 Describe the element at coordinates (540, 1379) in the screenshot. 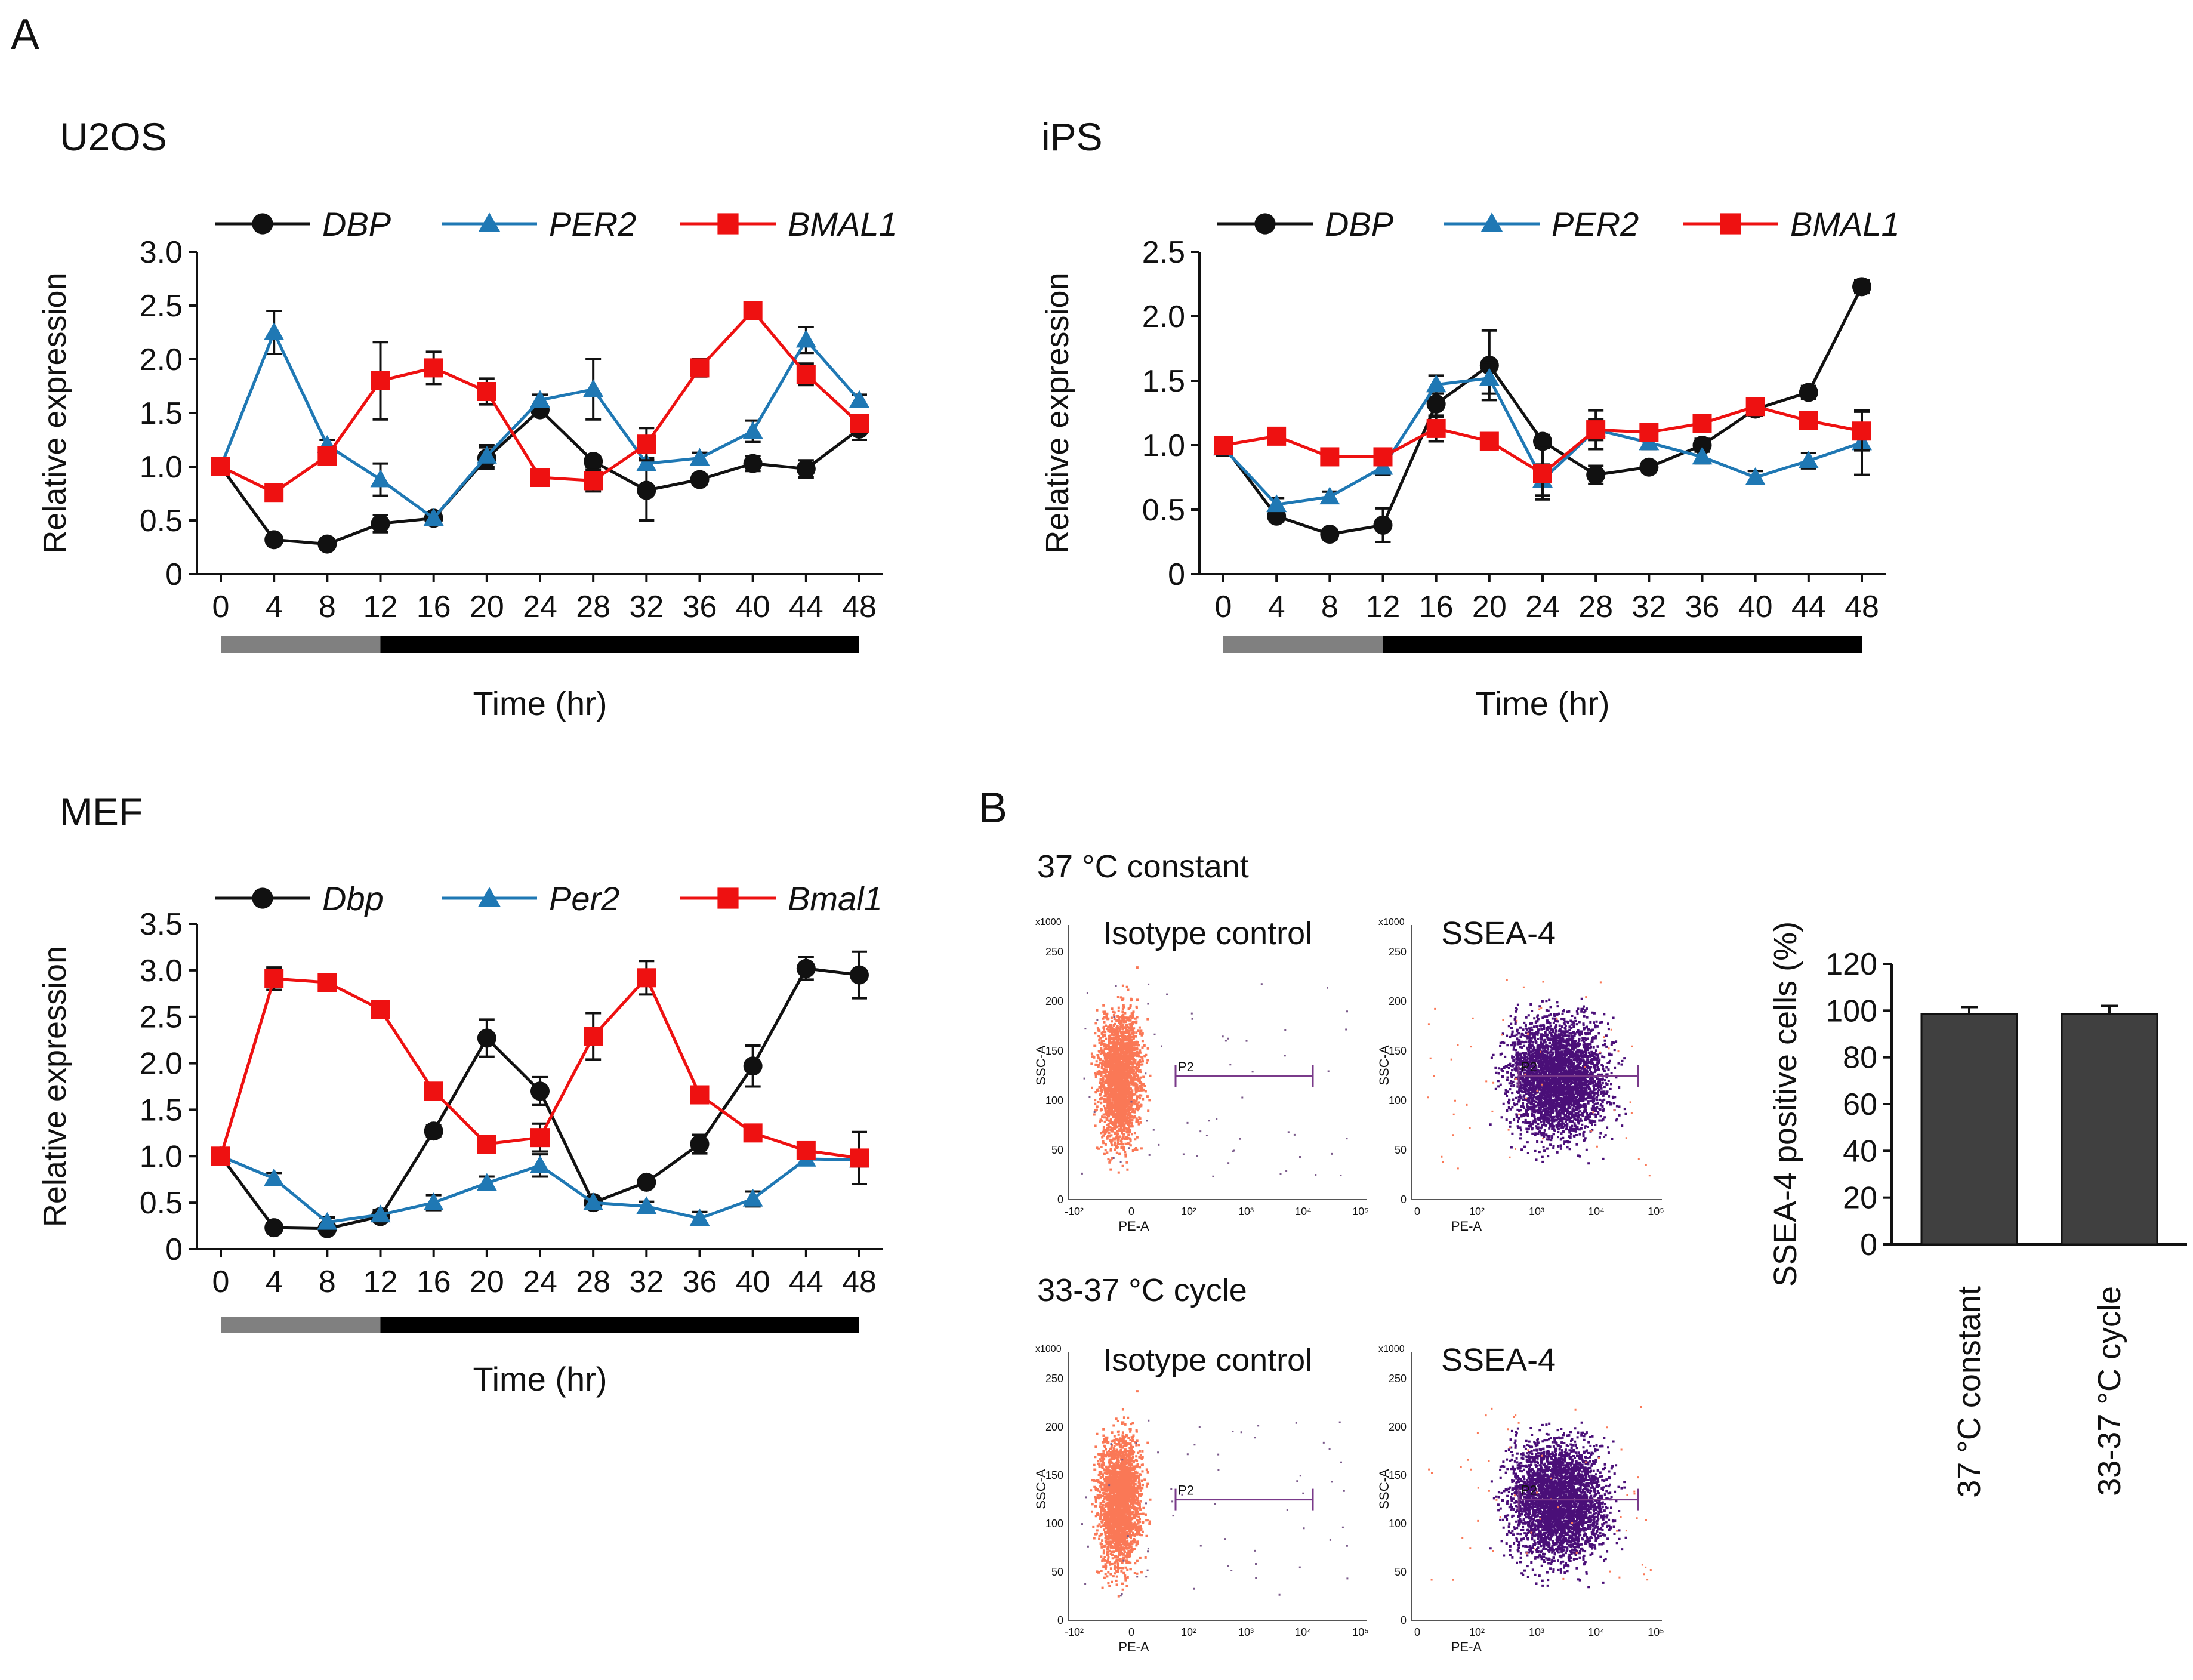

I see `mef-xlabel: Time (hr)` at that location.